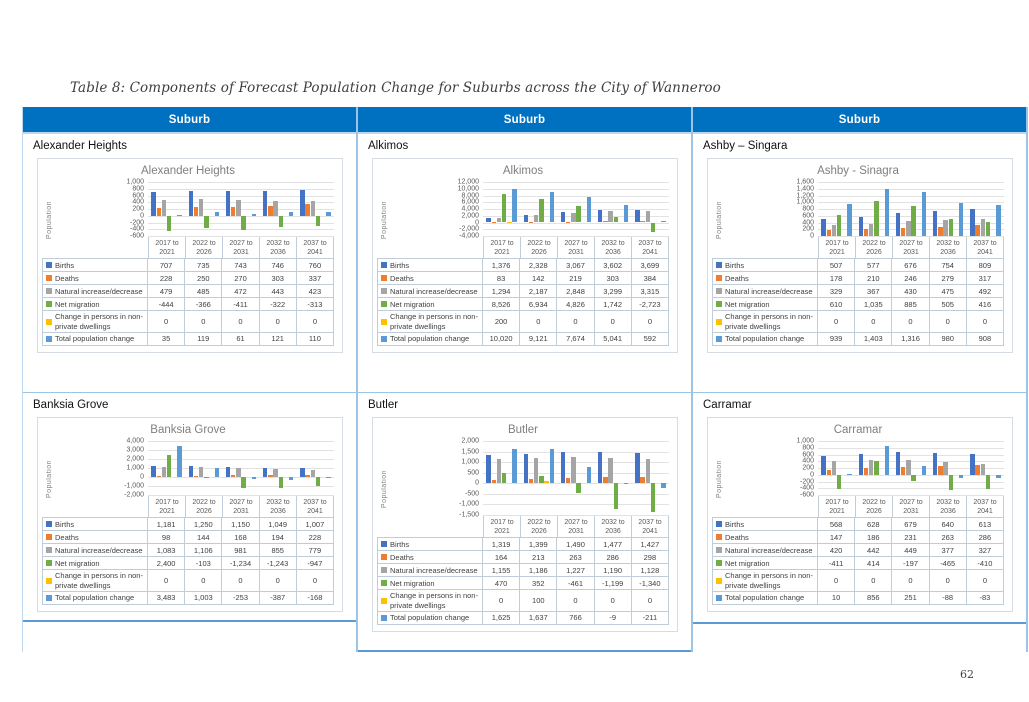  I want to click on x-axis-label: 2017 to 2021, so click(502, 527).